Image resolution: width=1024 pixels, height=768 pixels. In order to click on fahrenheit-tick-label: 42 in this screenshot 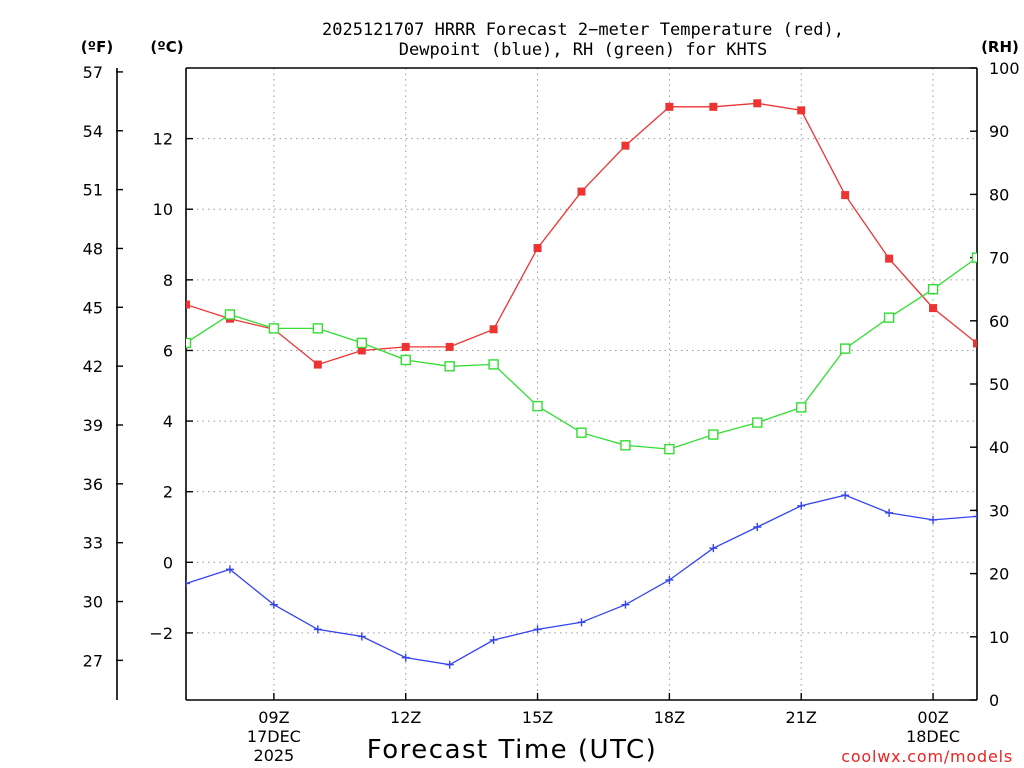, I will do `click(93, 366)`.